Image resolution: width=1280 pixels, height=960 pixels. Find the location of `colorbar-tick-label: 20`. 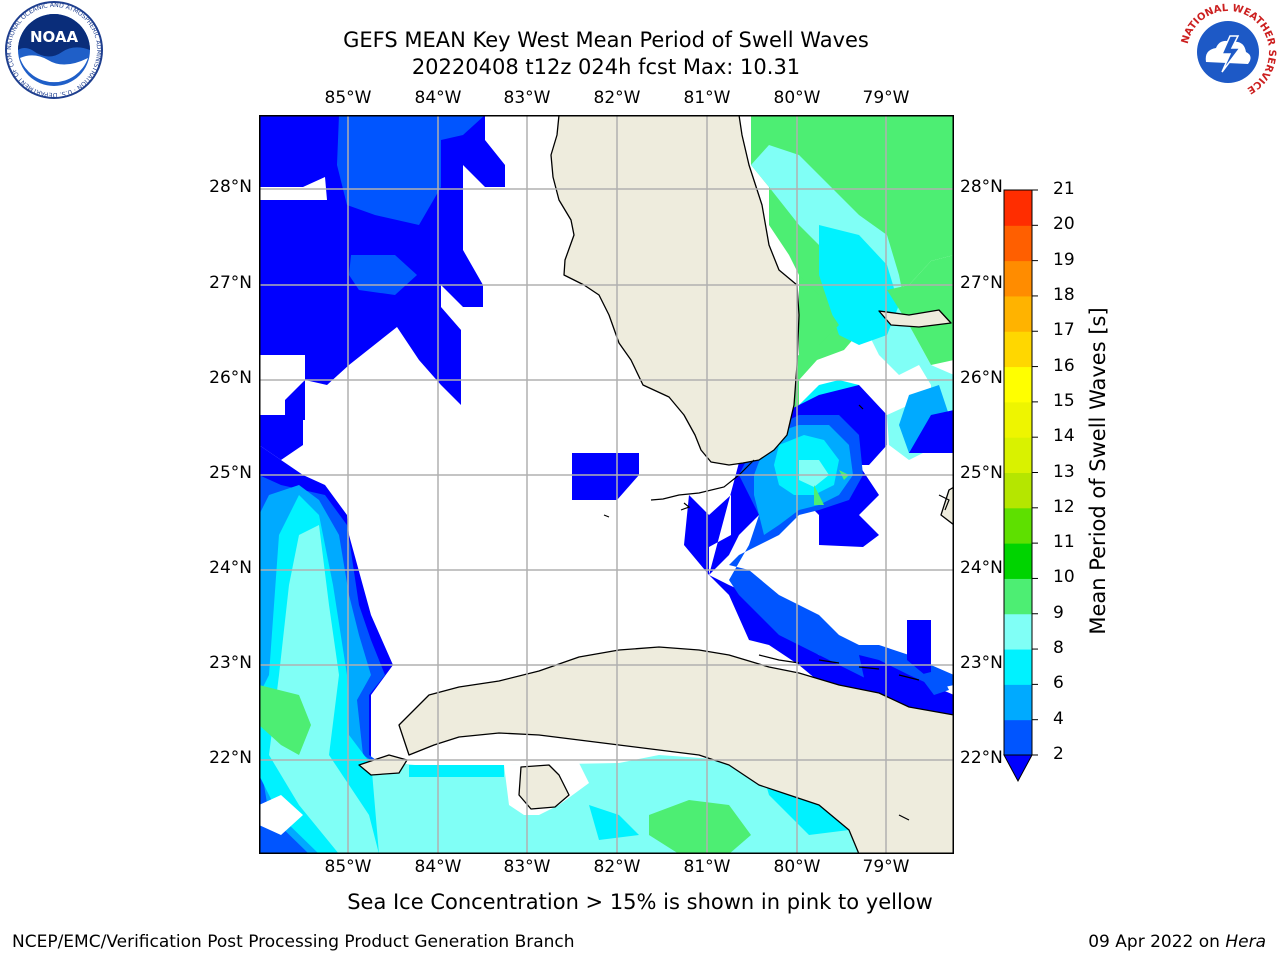

colorbar-tick-label: 20 is located at coordinates (1064, 224).